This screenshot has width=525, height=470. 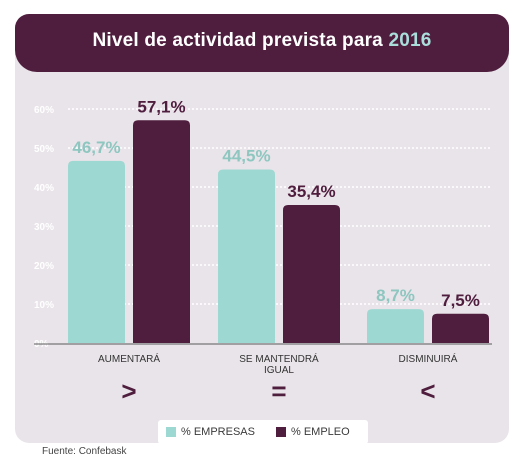 What do you see at coordinates (279, 370) in the screenshot?
I see `category-label: IGUAL` at bounding box center [279, 370].